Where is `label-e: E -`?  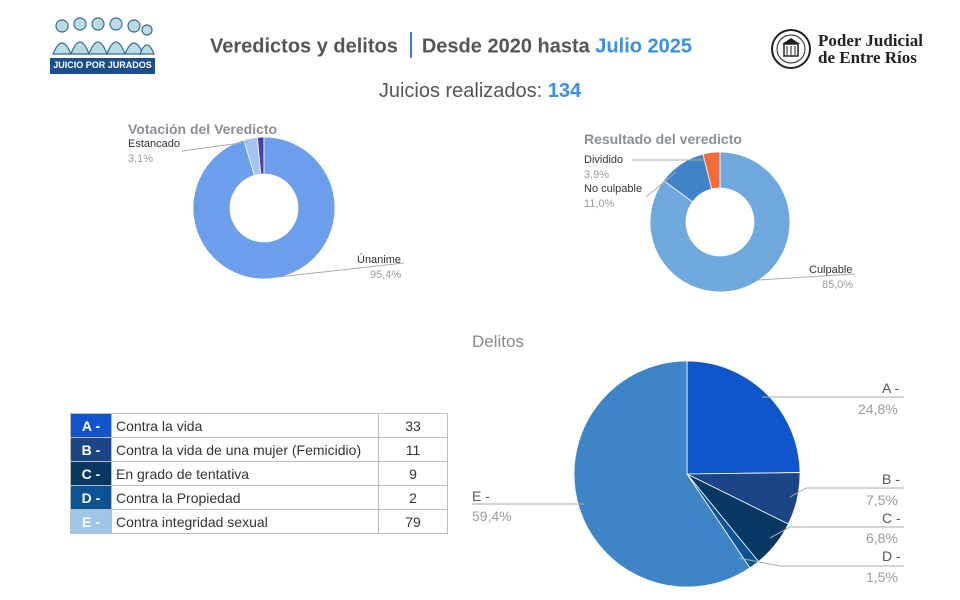
label-e: E - is located at coordinates (481, 496).